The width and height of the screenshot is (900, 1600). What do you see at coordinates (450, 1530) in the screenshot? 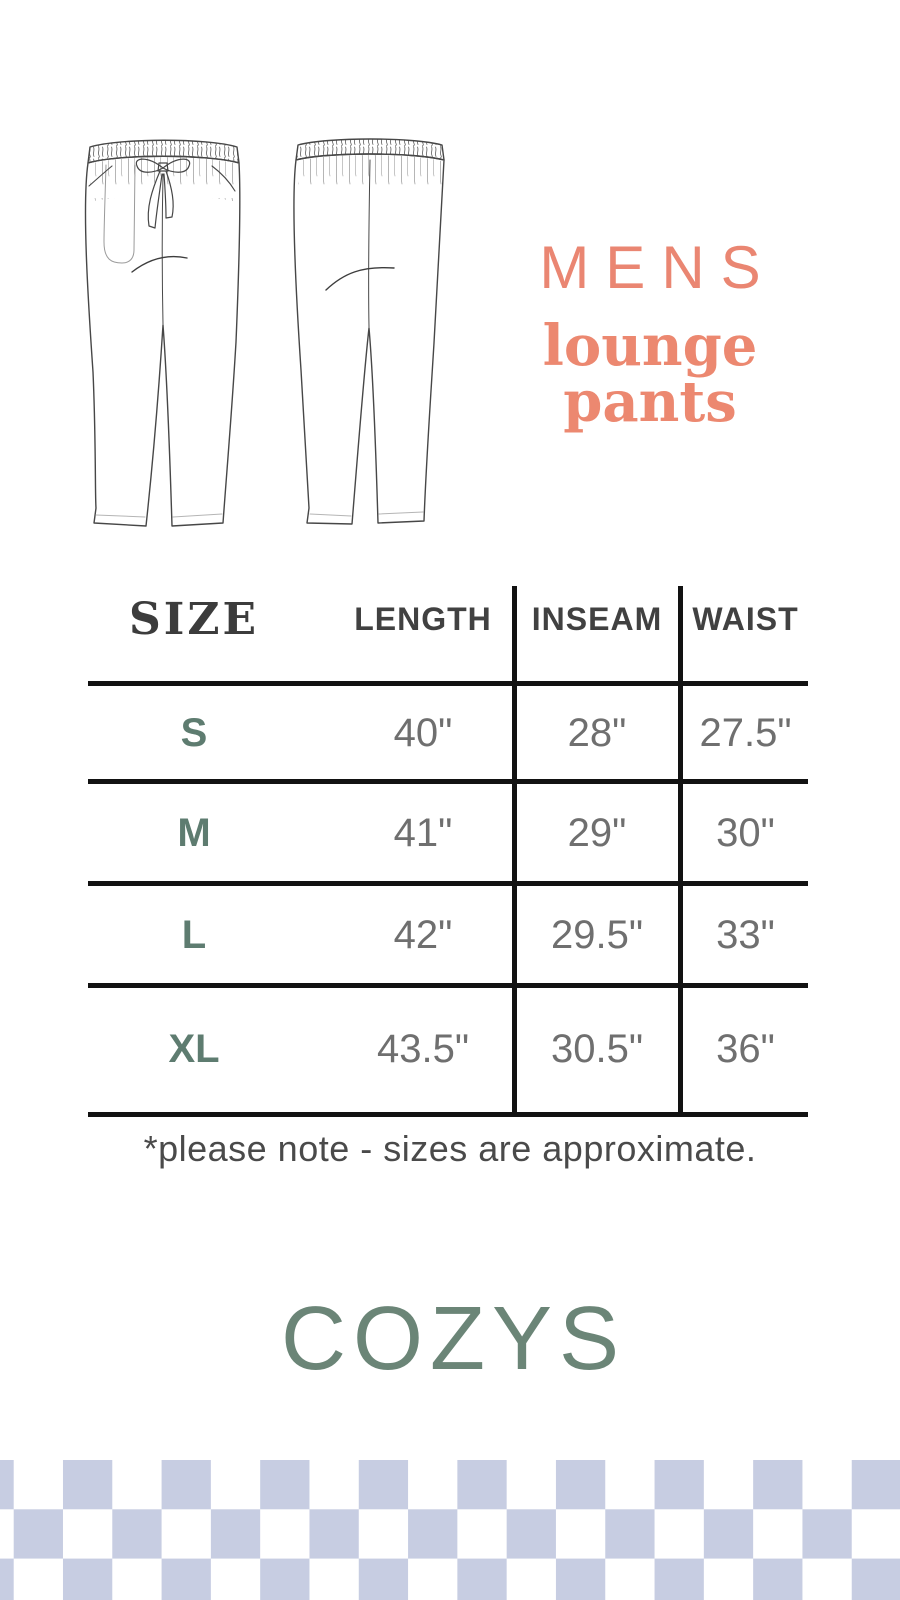
I see `checkerboard-footer` at bounding box center [450, 1530].